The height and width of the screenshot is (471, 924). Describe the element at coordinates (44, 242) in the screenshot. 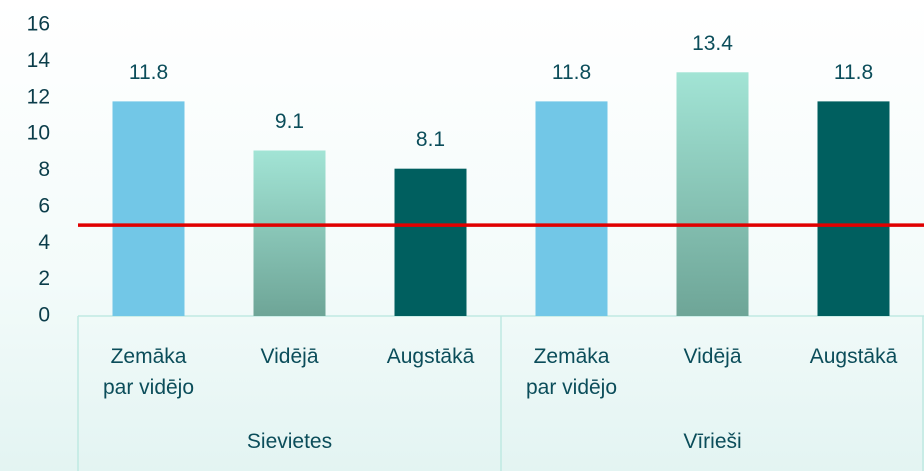

I see `y-tick-label: 4` at that location.